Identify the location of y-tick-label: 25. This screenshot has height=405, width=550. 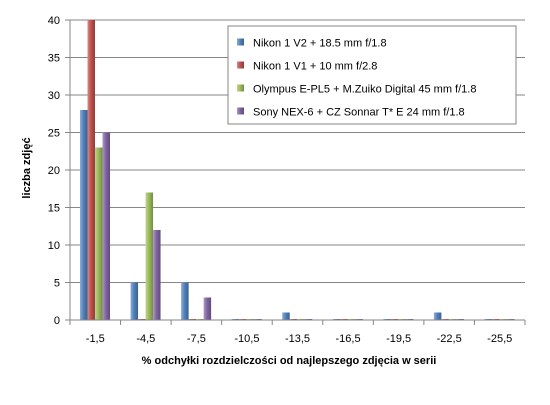
(54, 134).